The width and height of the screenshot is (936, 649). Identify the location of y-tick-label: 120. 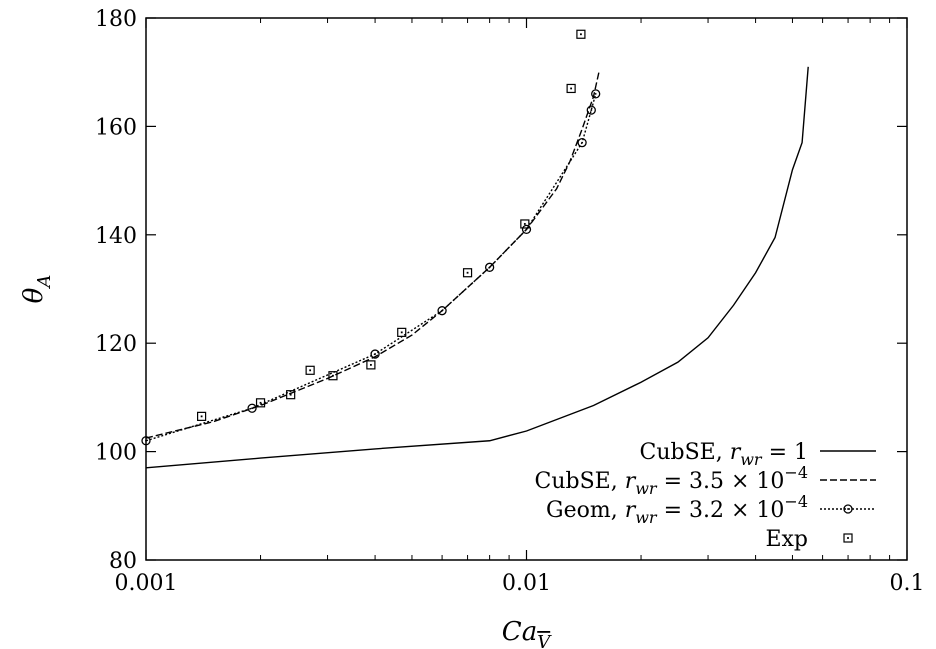
(116, 344).